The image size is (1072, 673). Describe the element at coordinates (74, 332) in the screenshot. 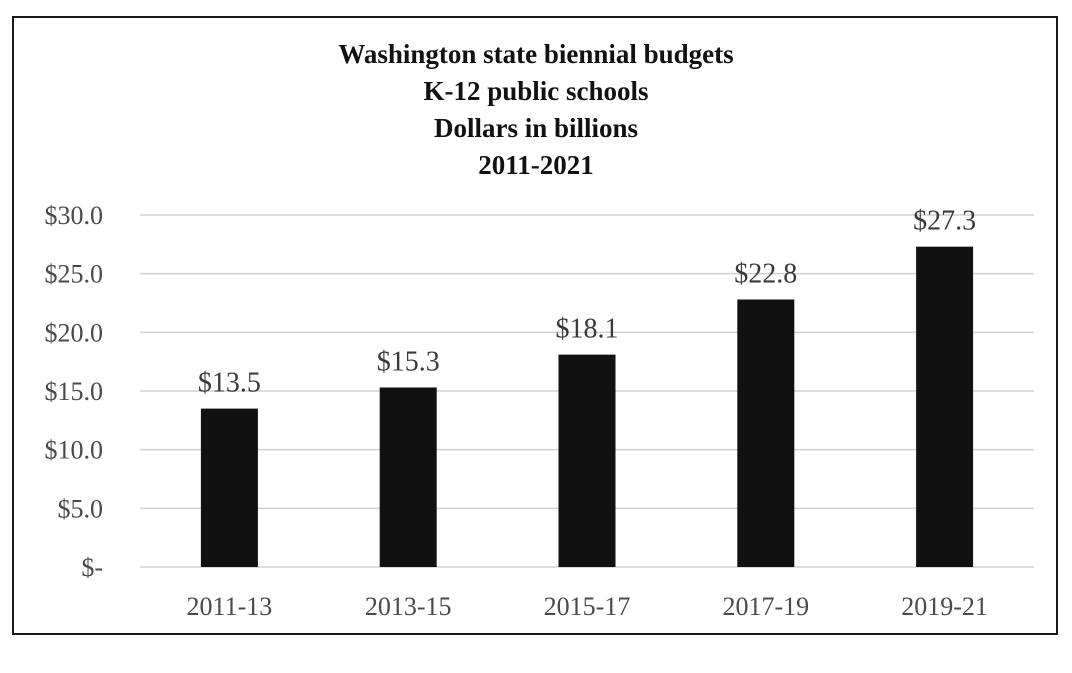

I see `y-tick-label: $20.0` at that location.